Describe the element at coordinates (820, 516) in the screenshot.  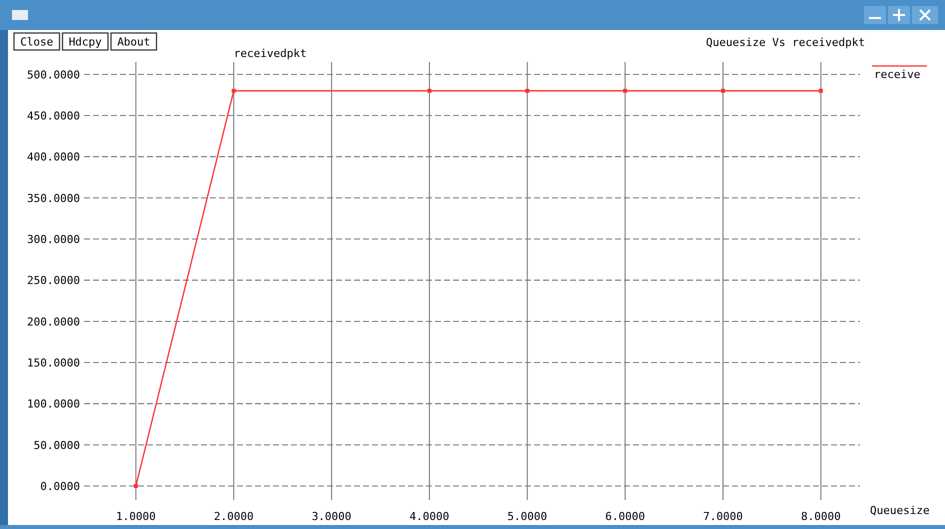
I see `x-tick-label: 8.0000` at that location.